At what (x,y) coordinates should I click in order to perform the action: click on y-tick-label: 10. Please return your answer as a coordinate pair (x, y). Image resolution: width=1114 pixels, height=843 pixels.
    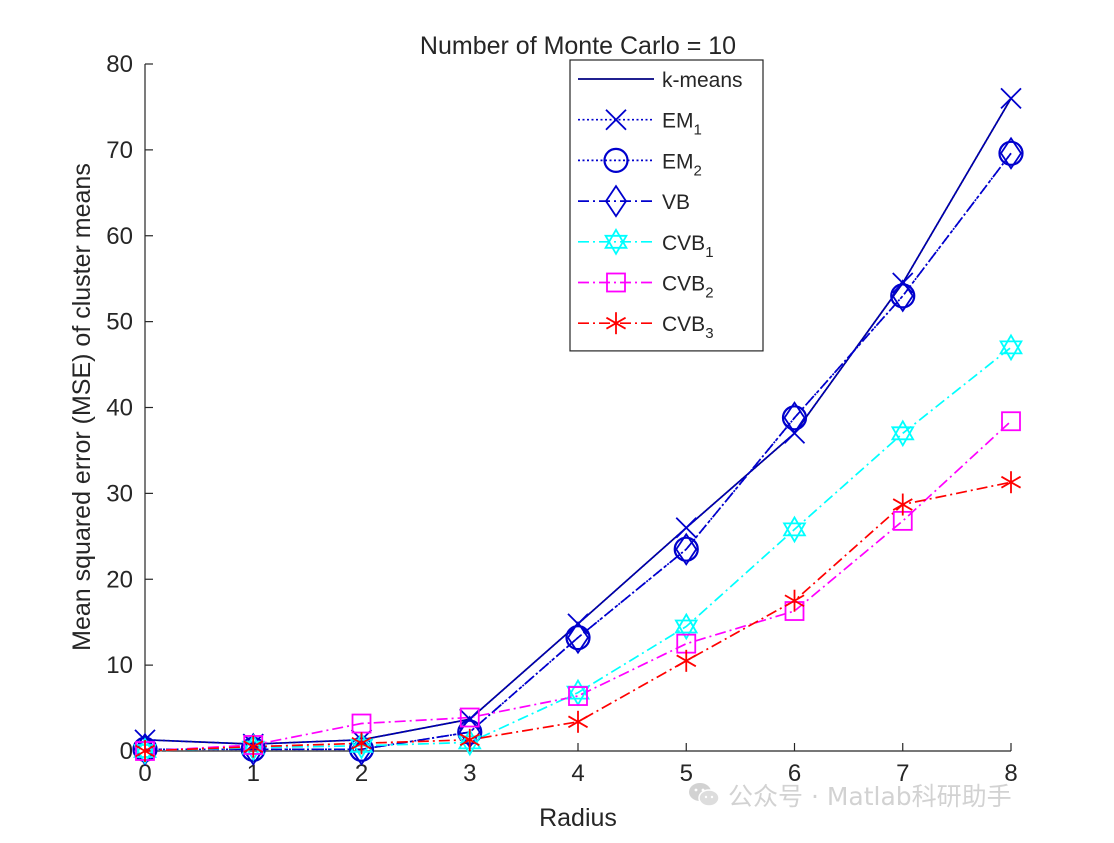
    Looking at the image, I should click on (119, 665).